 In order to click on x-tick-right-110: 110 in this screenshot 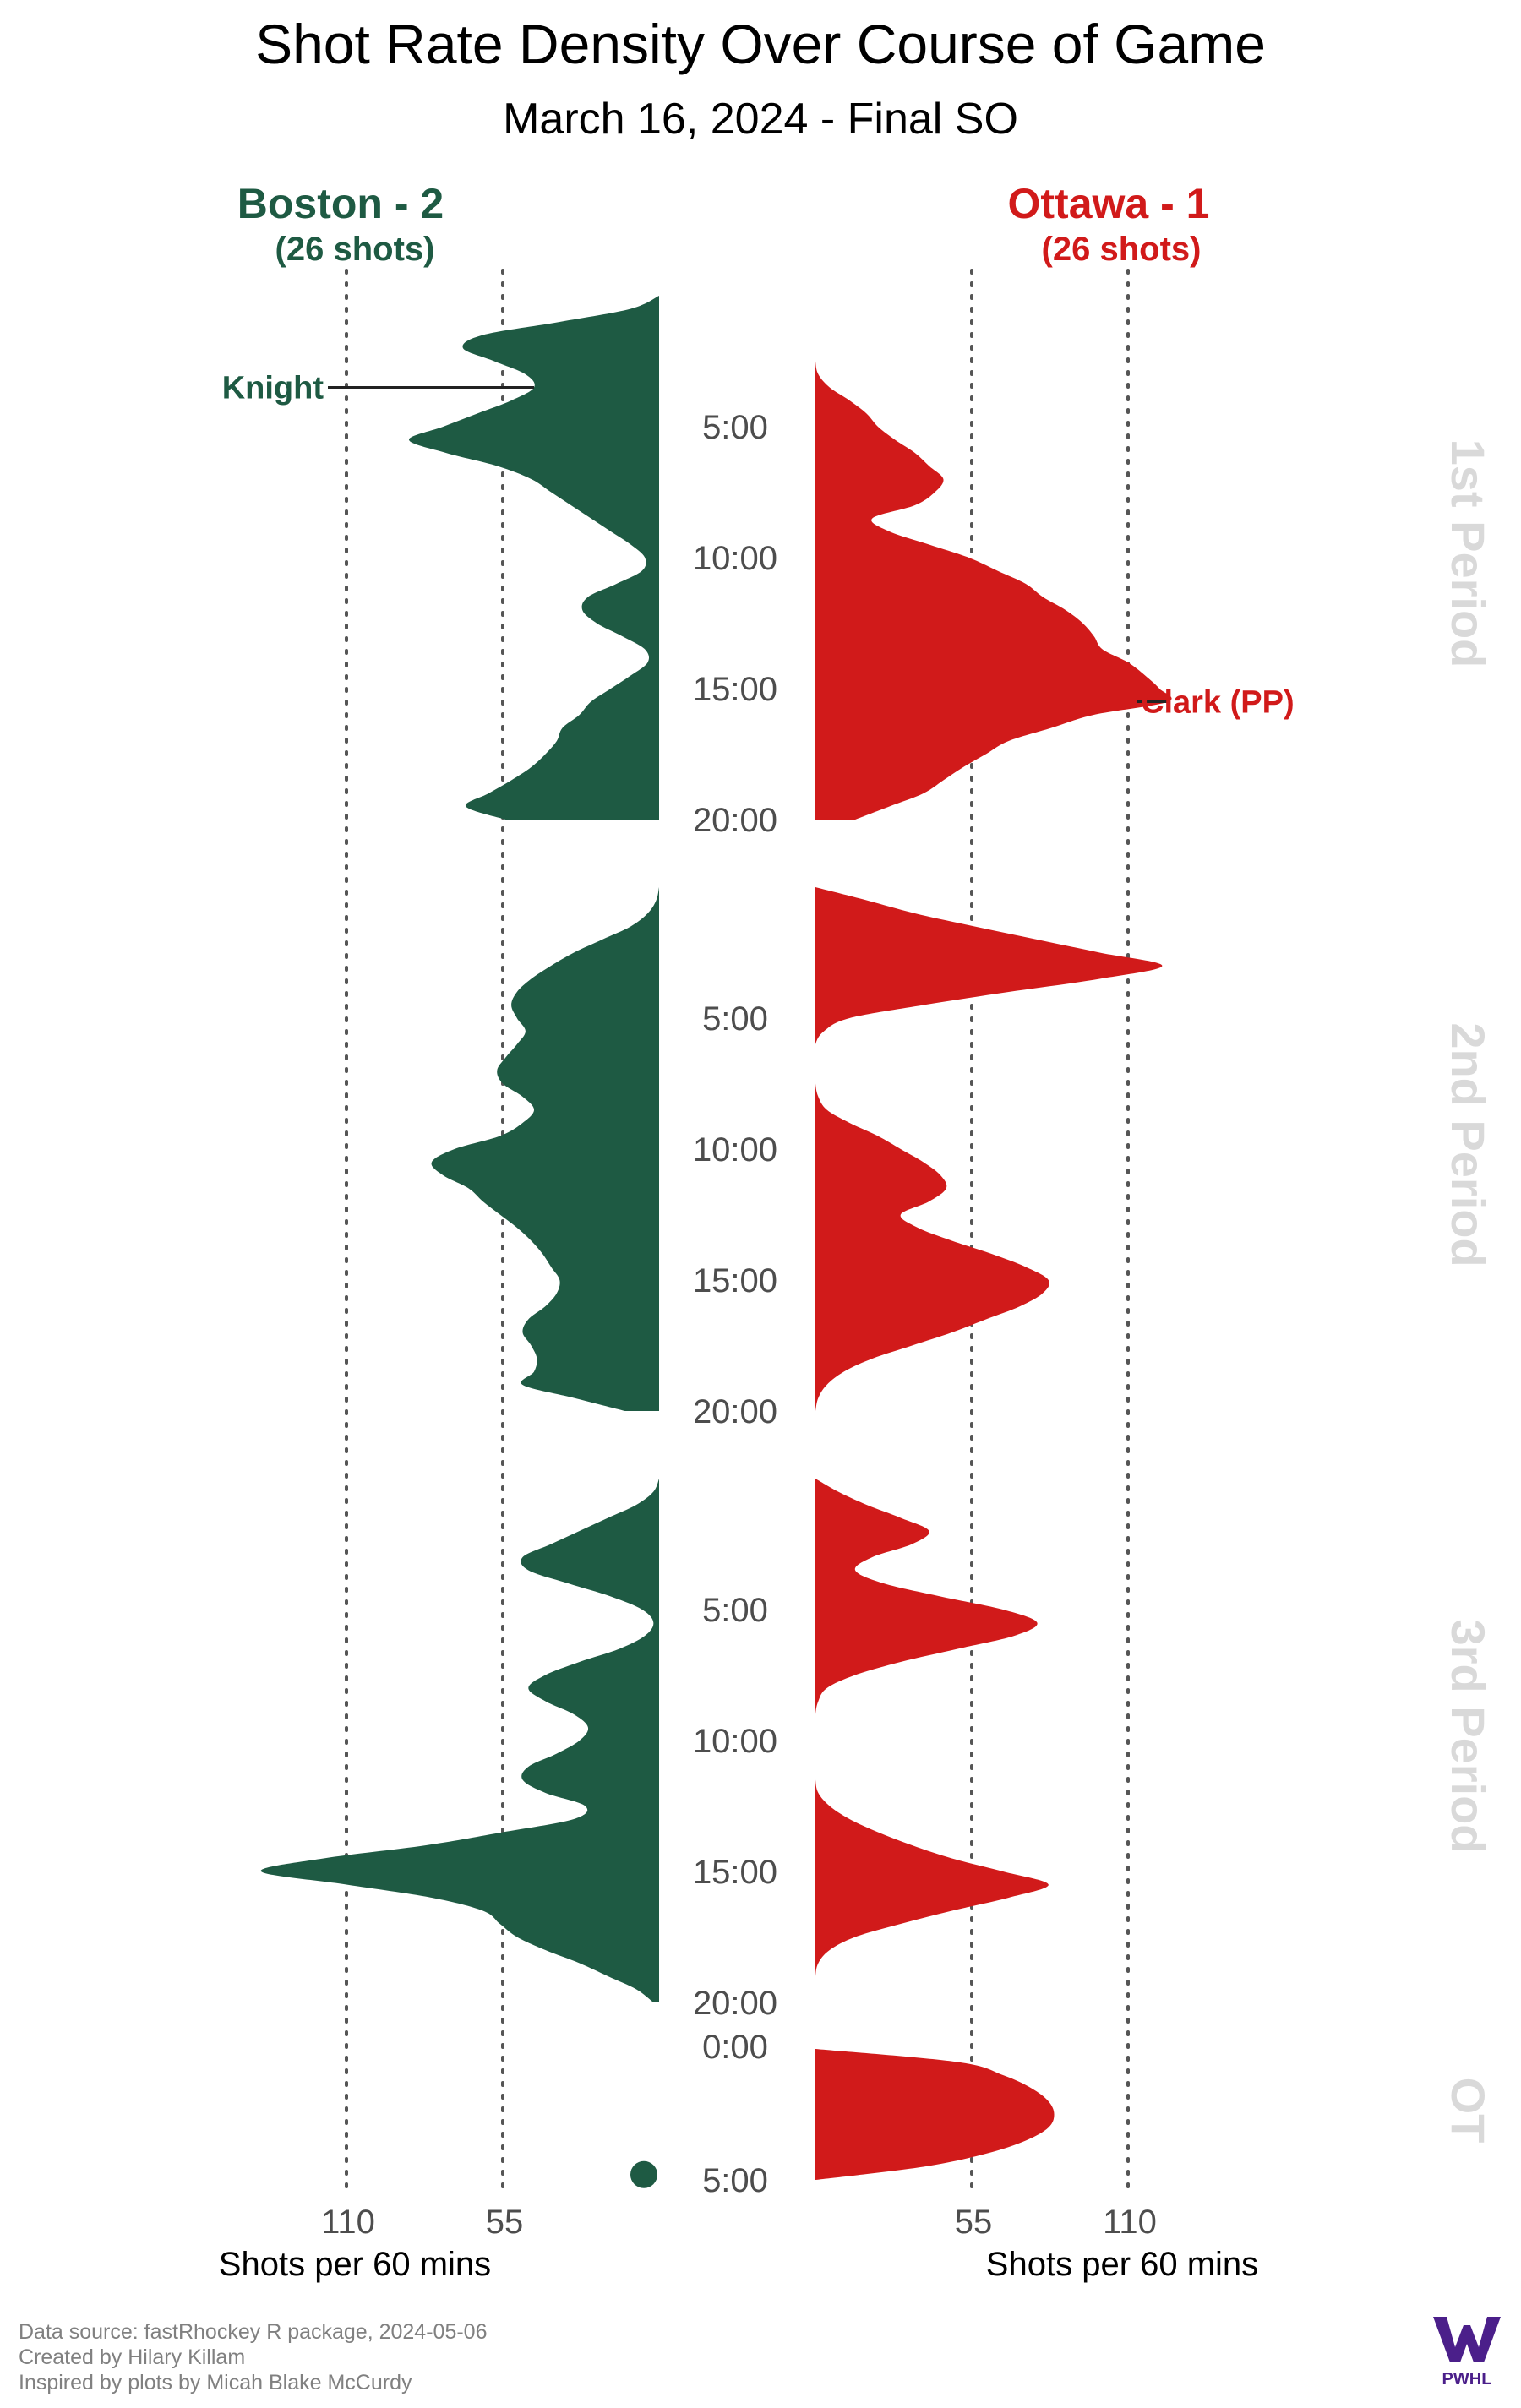, I will do `click(1130, 2222)`.